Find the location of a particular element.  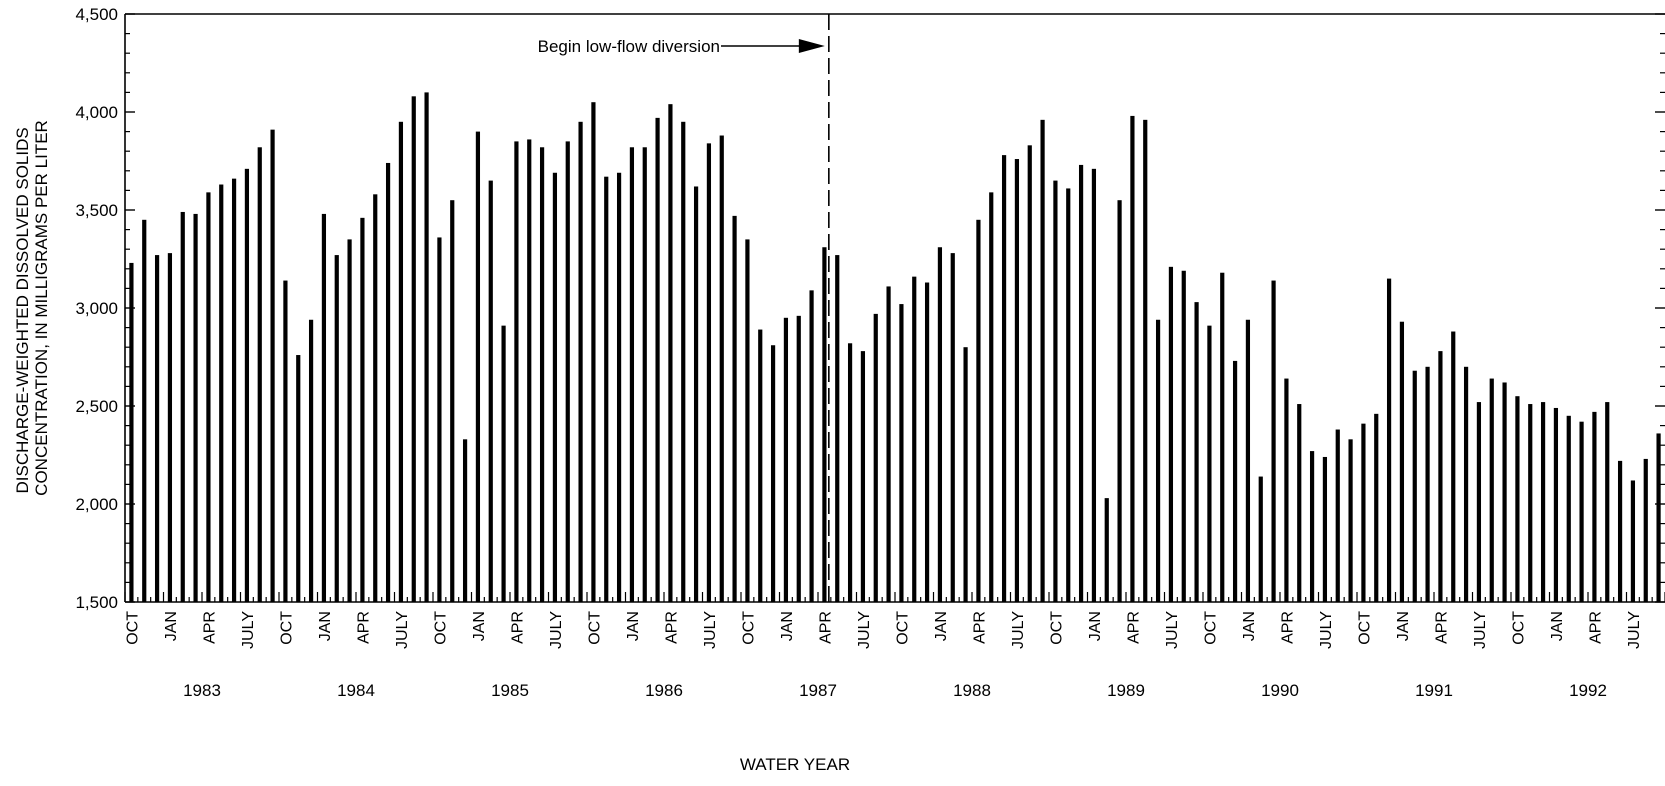

y-tick-label: 4,000 is located at coordinates (96, 112).